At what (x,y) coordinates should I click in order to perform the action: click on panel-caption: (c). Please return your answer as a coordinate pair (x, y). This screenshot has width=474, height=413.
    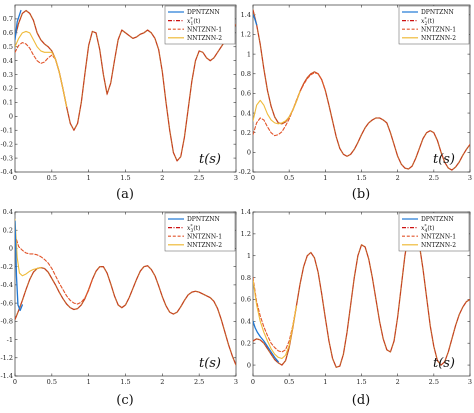
    Looking at the image, I should click on (124, 400).